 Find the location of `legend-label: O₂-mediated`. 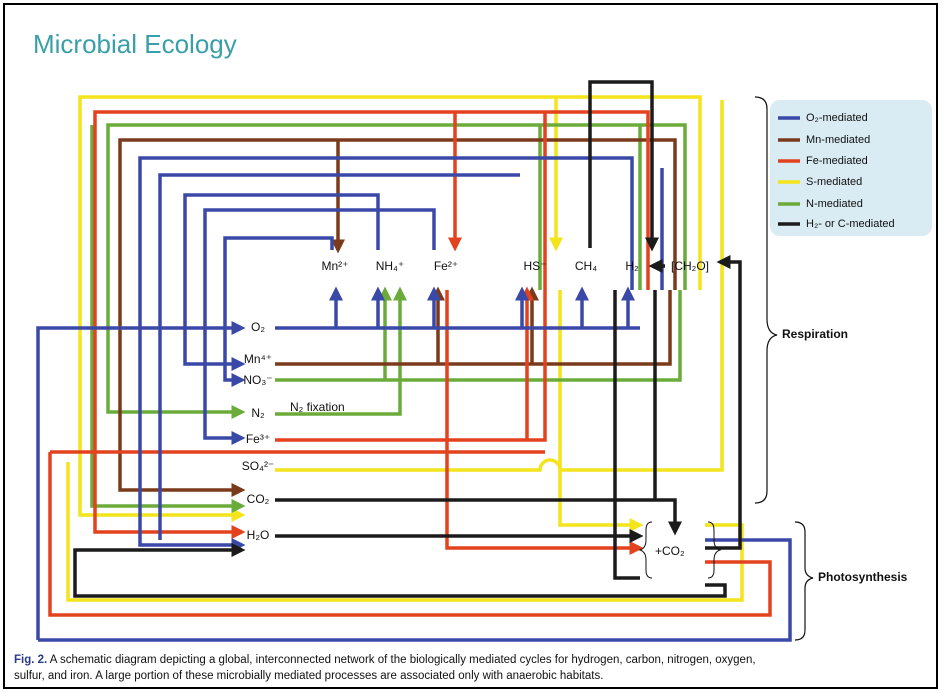

legend-label: O₂-mediated is located at coordinates (837, 118).